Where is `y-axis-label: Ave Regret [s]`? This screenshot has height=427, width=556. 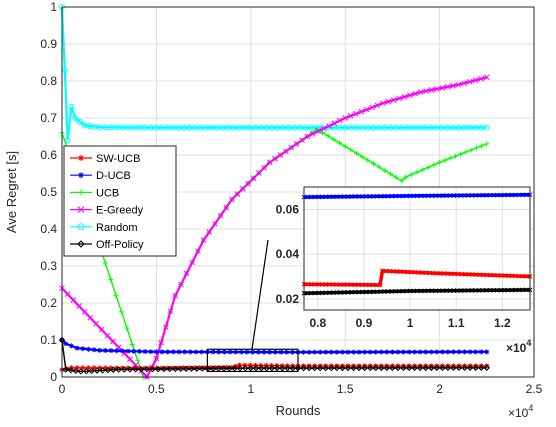
y-axis-label: Ave Regret [s] is located at coordinates (11, 192).